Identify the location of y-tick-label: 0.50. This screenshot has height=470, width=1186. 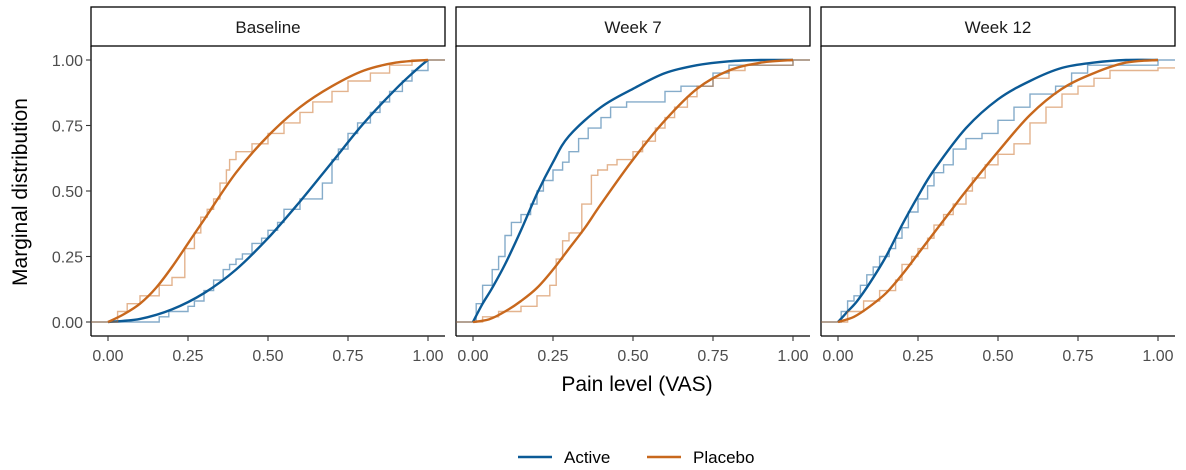
(67, 192).